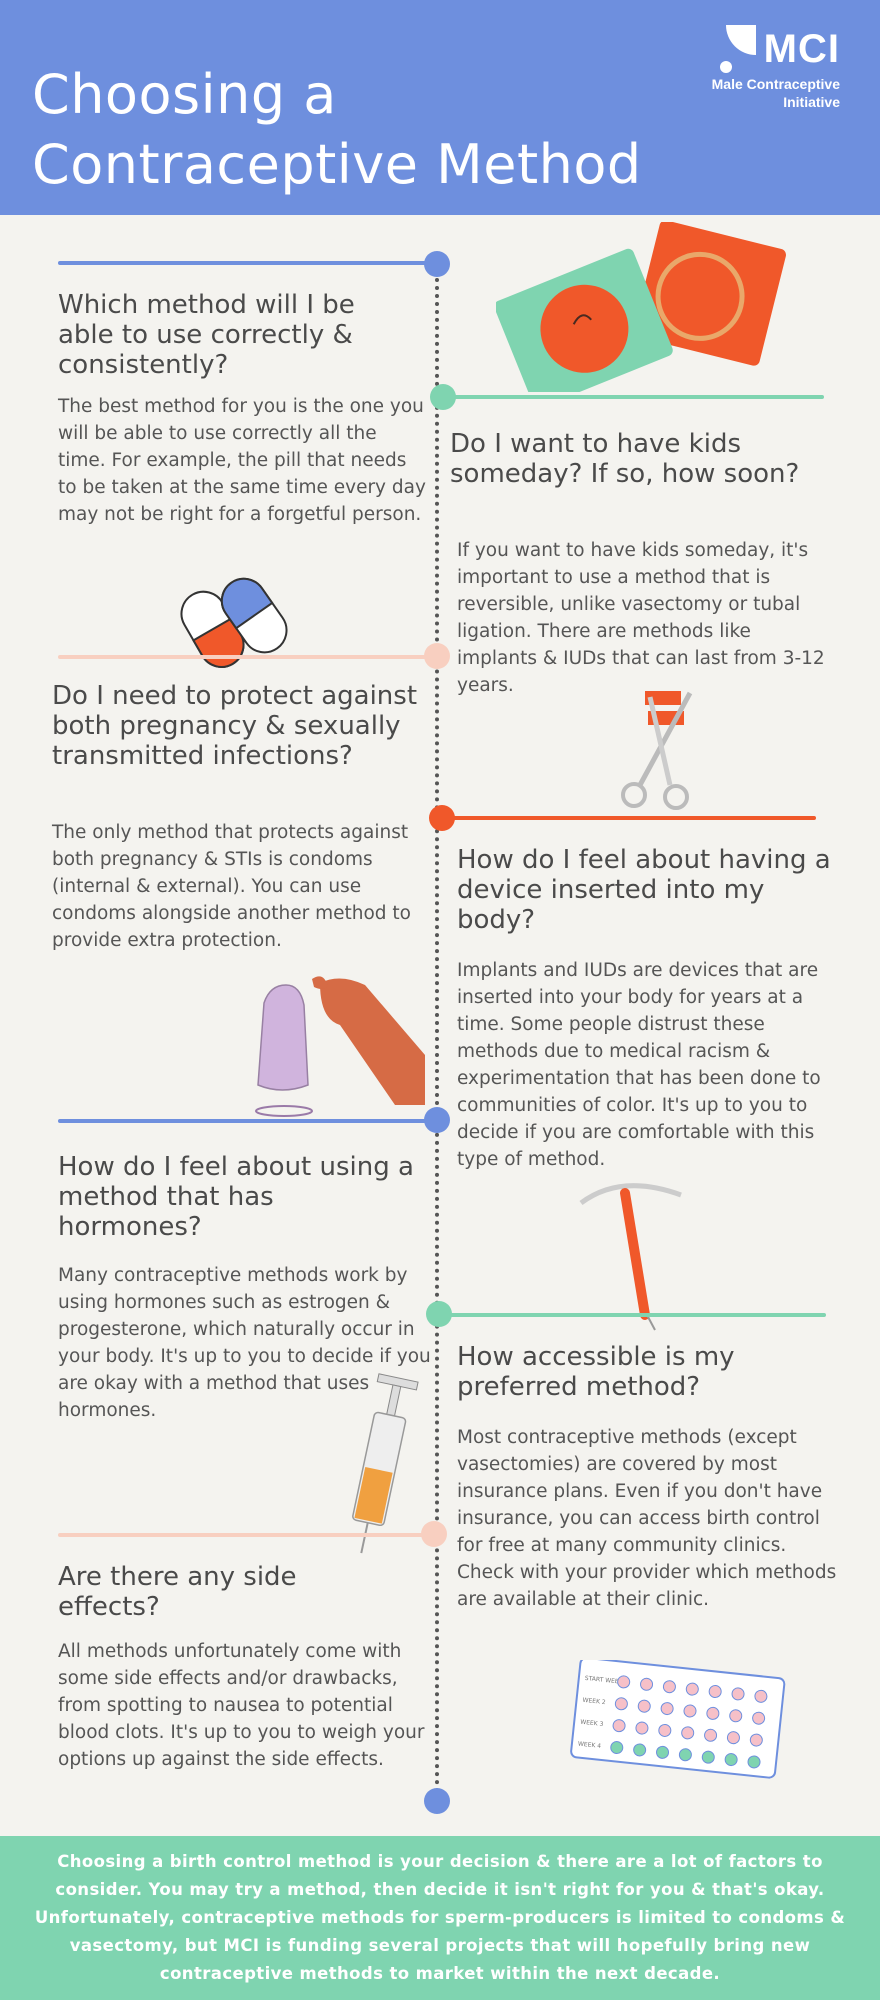 The image size is (880, 2000). What do you see at coordinates (737, 49) in the screenshot?
I see `logo-symbol-icon` at bounding box center [737, 49].